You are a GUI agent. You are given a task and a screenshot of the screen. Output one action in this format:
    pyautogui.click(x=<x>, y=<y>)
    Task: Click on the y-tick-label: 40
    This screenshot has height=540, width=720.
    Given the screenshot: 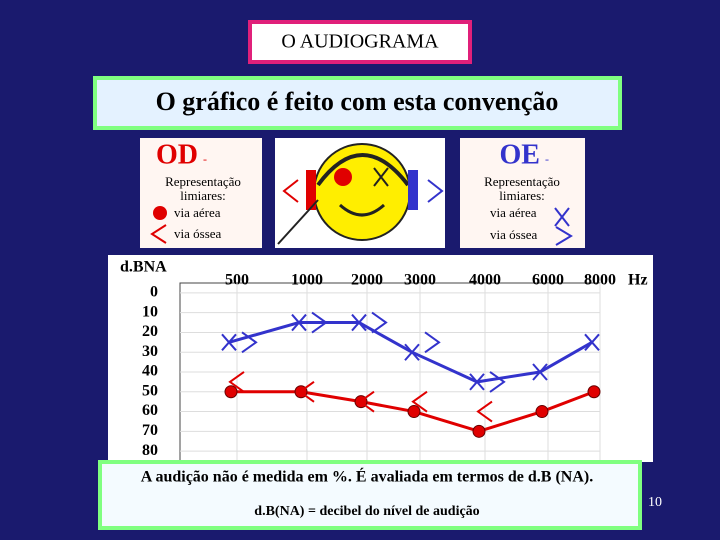 What is the action you would take?
    pyautogui.click(x=150, y=371)
    